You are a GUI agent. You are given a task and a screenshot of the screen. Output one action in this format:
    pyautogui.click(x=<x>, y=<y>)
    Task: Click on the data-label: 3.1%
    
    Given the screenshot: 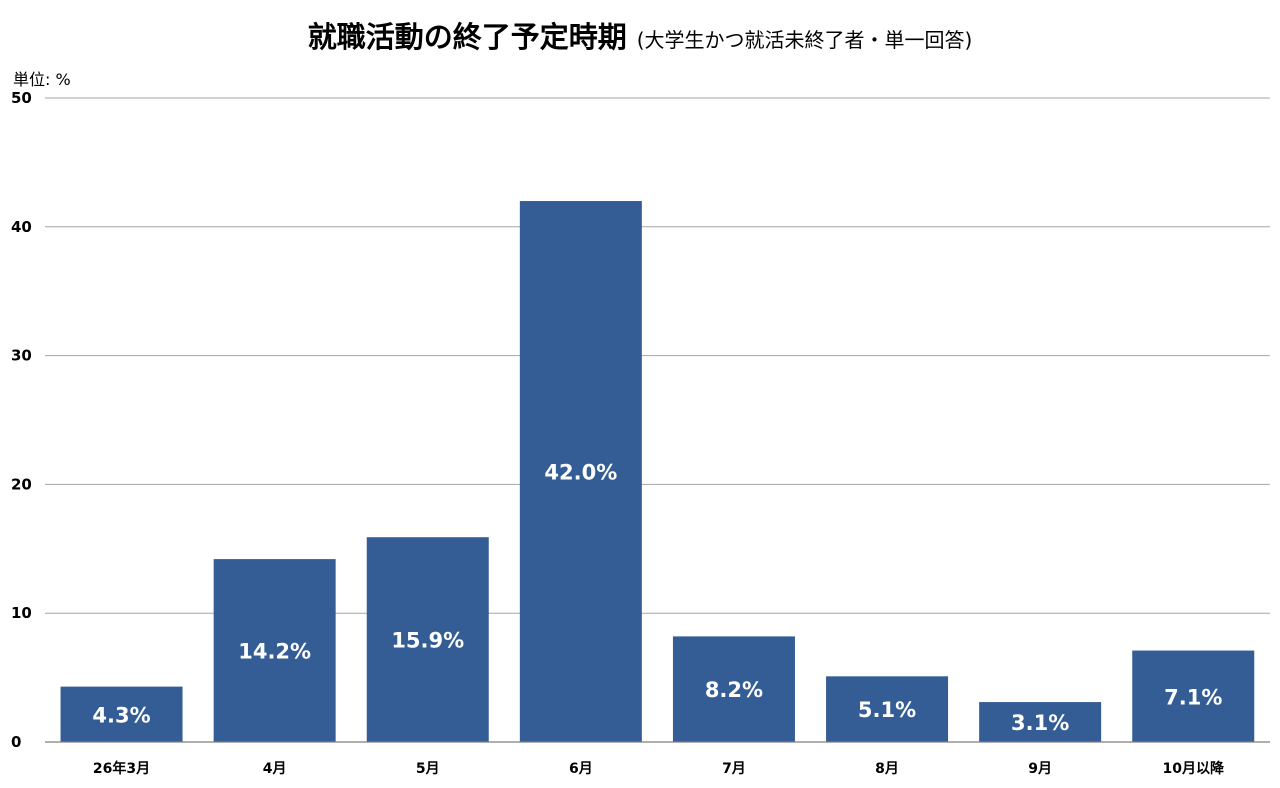 What is the action you would take?
    pyautogui.click(x=1040, y=723)
    